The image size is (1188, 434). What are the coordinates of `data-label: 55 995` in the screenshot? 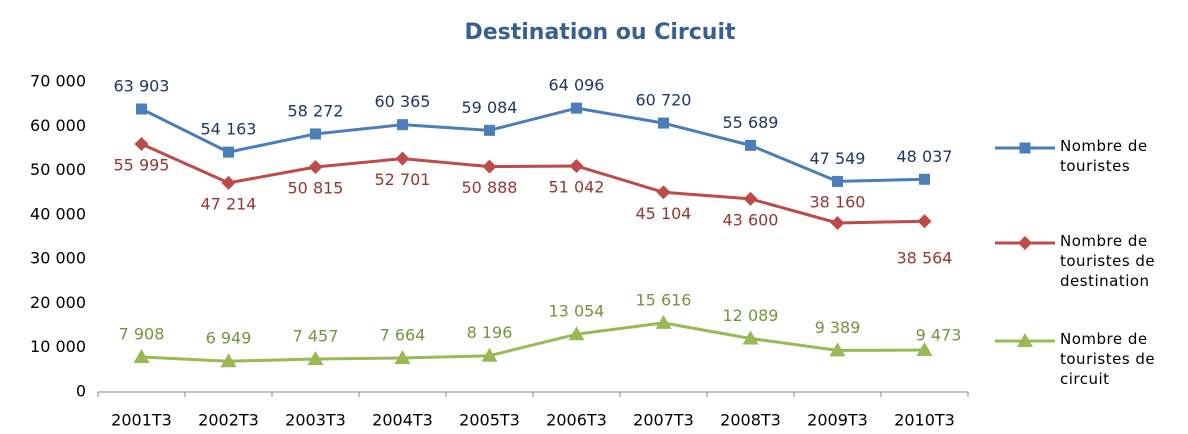 It's located at (142, 165).